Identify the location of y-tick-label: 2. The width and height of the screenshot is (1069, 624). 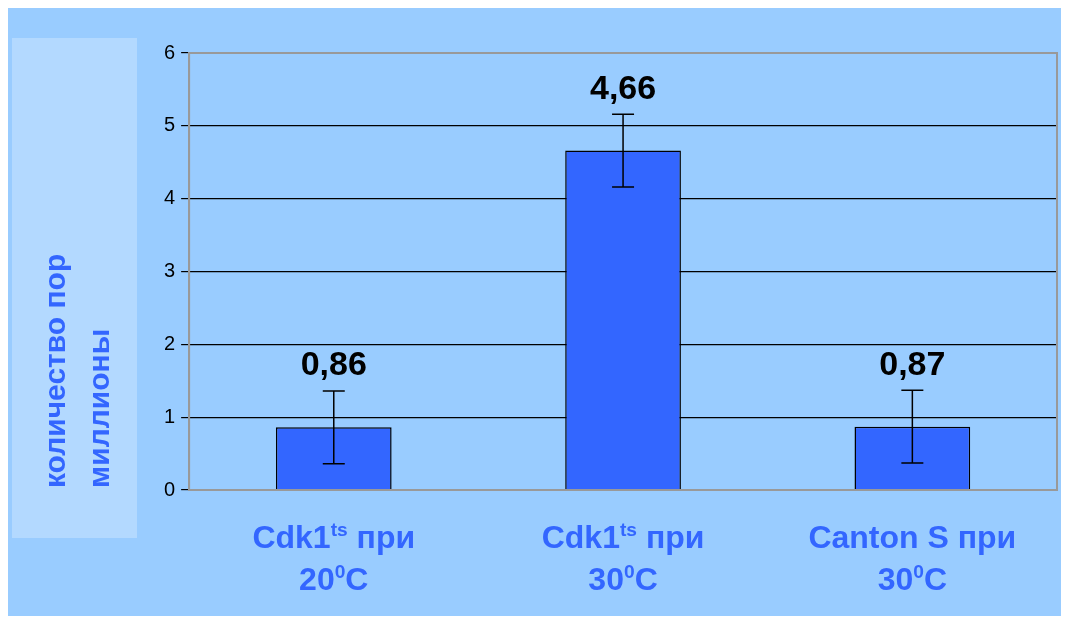
(170, 342).